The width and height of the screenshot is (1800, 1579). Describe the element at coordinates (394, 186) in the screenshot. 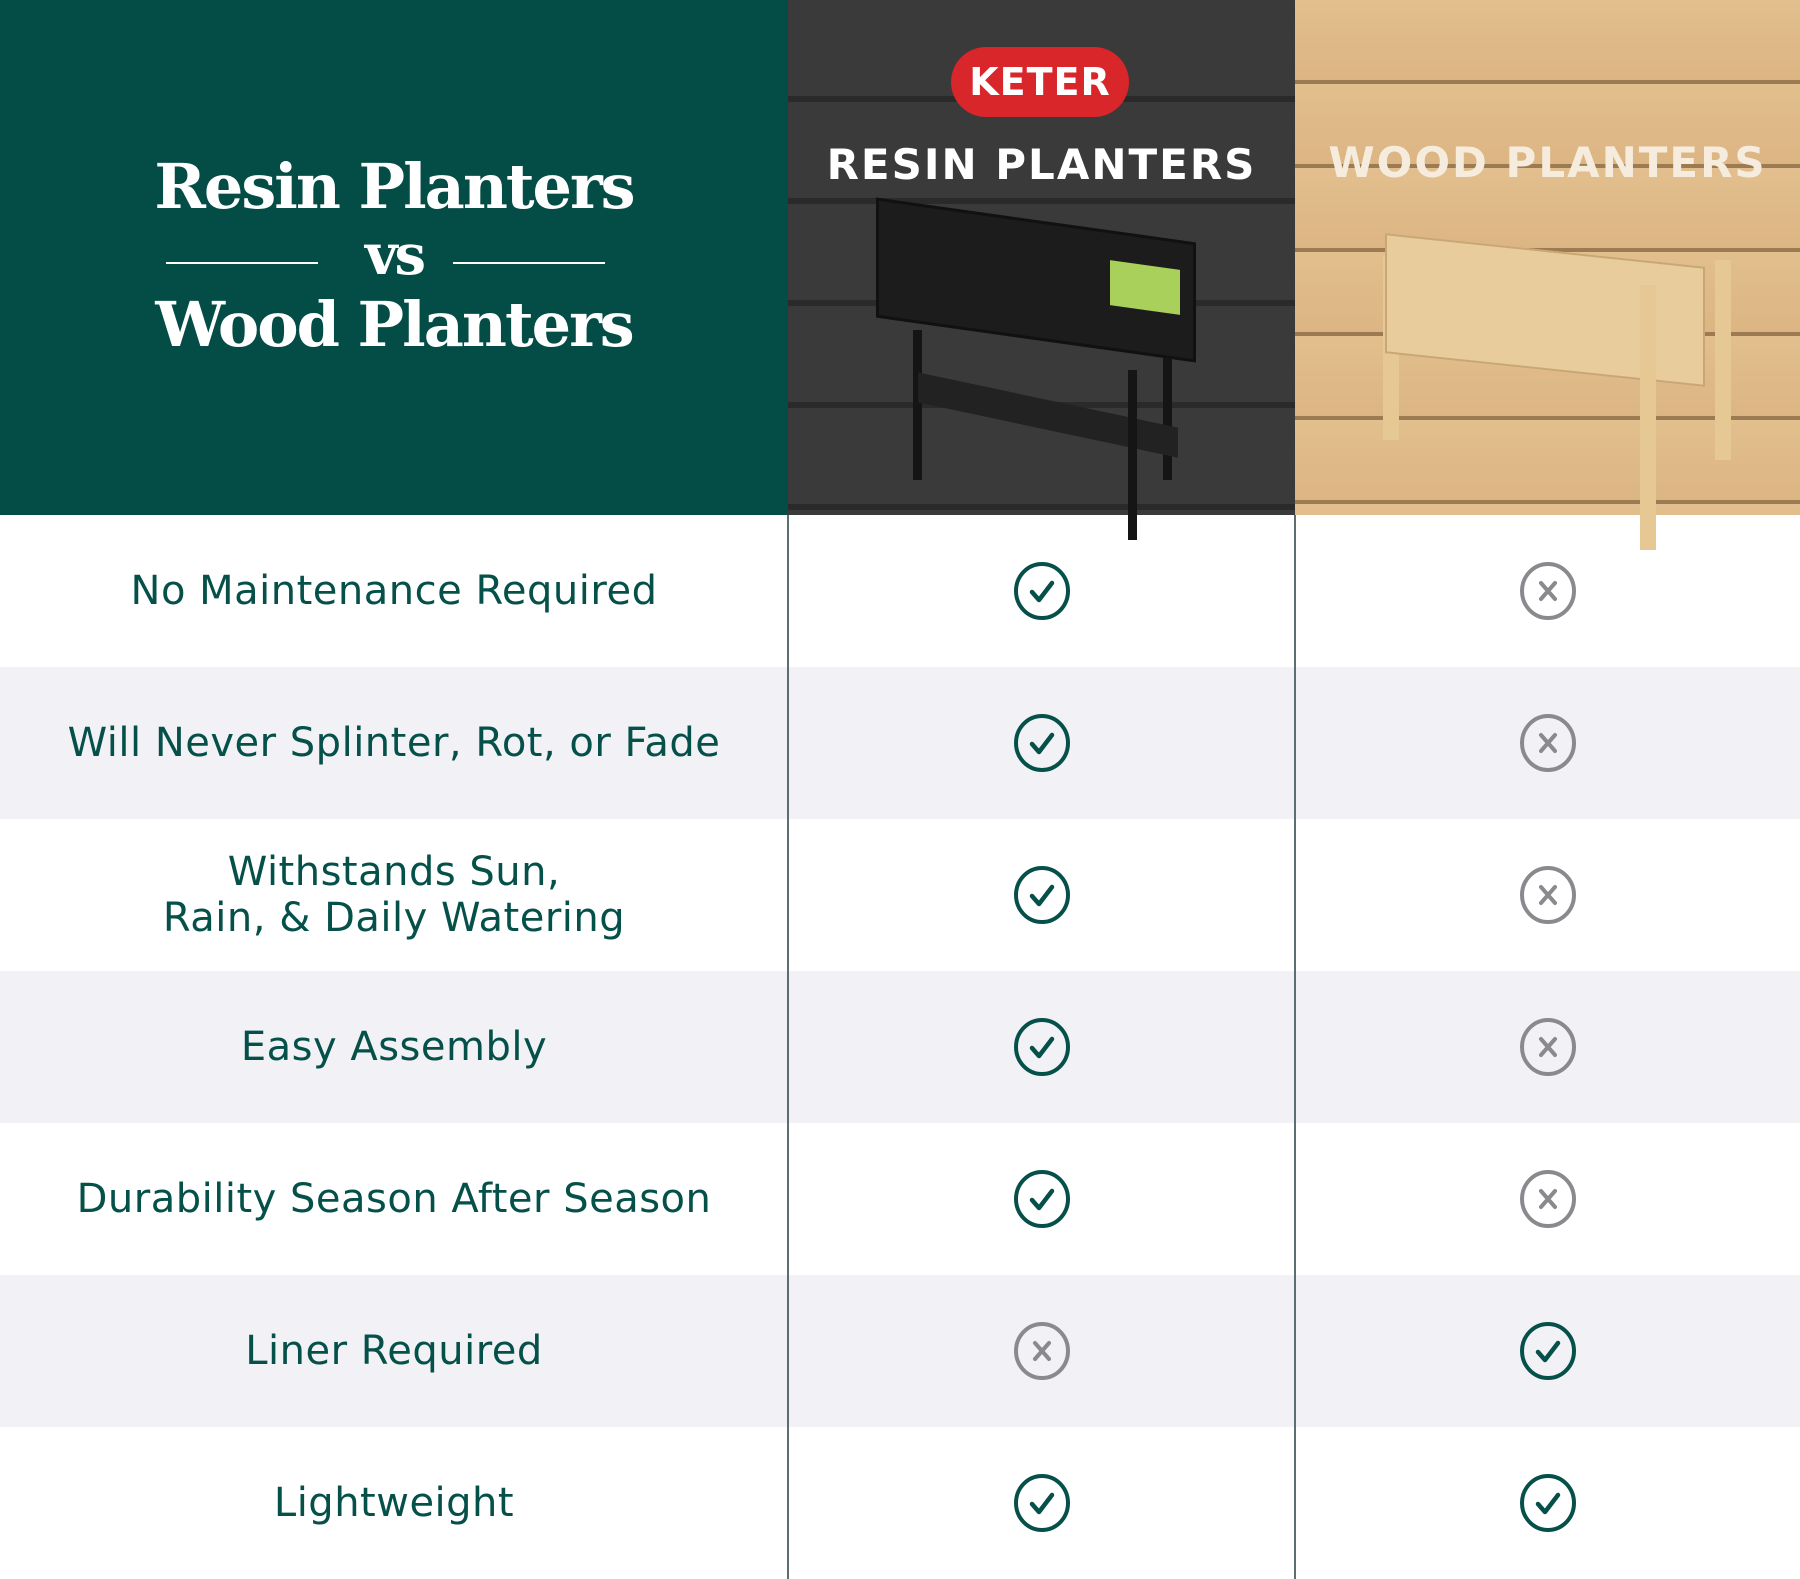

I see `title-resin: Resin Planters` at that location.